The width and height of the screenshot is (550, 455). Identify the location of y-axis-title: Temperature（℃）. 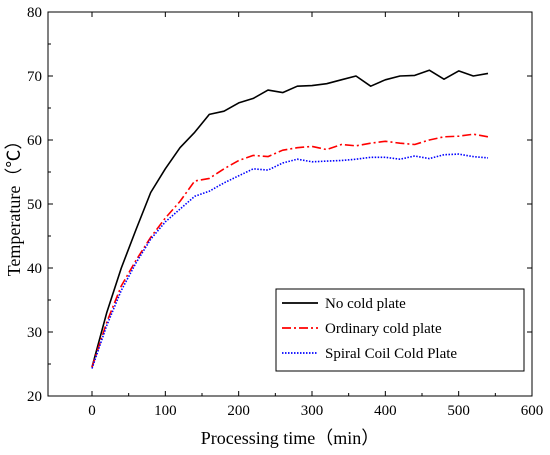
(14, 204).